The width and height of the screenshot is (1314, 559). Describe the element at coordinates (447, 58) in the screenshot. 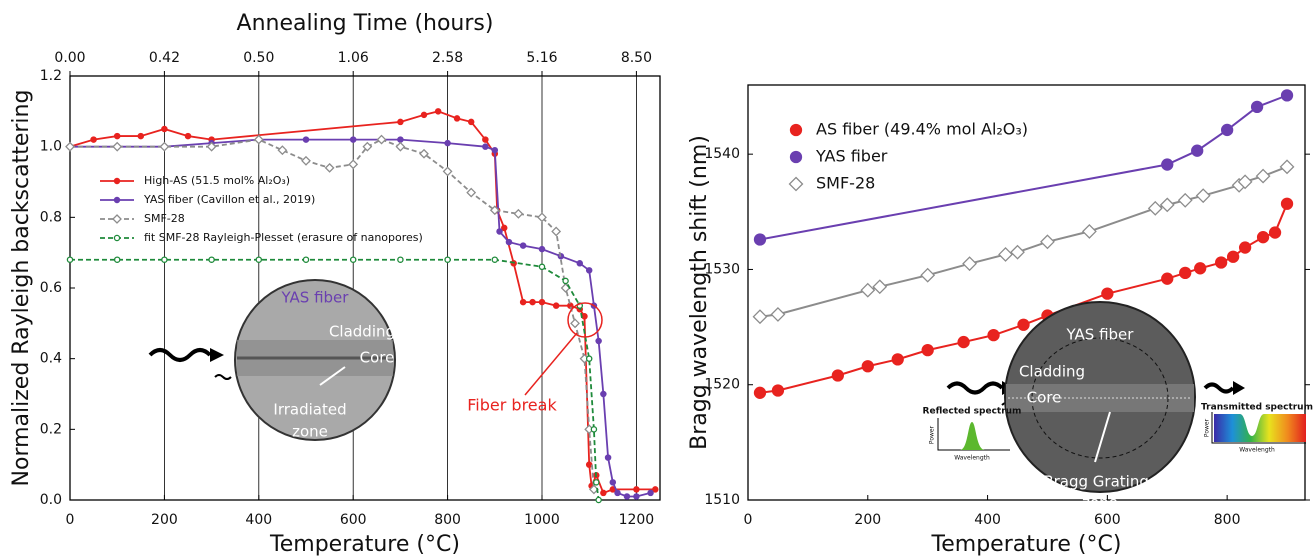

I see `x2-tick-label: 2.58` at that location.